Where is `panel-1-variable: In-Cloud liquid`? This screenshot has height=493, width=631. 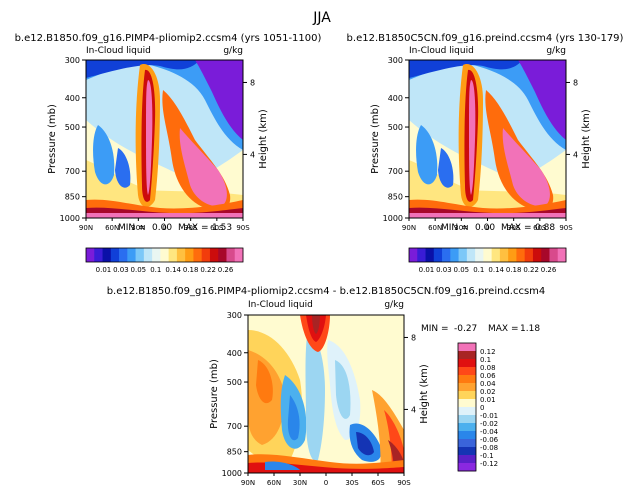
panel-1-variable: In-Cloud liquid is located at coordinates (118, 51).